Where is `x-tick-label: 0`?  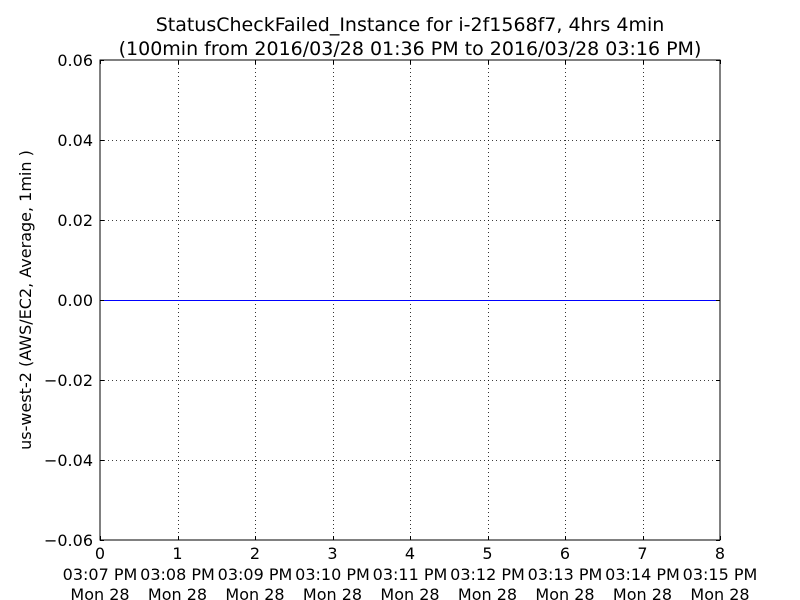
x-tick-label: 0 is located at coordinates (100, 553).